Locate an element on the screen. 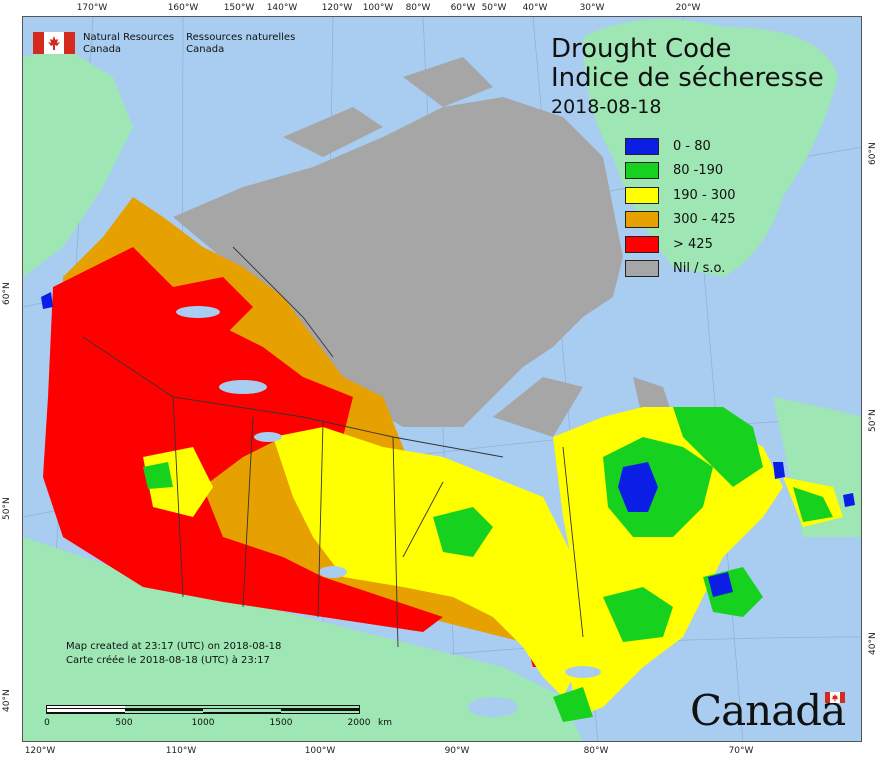 Image resolution: width=880 pixels, height=760 pixels. agency-english-line: Canada is located at coordinates (102, 49).